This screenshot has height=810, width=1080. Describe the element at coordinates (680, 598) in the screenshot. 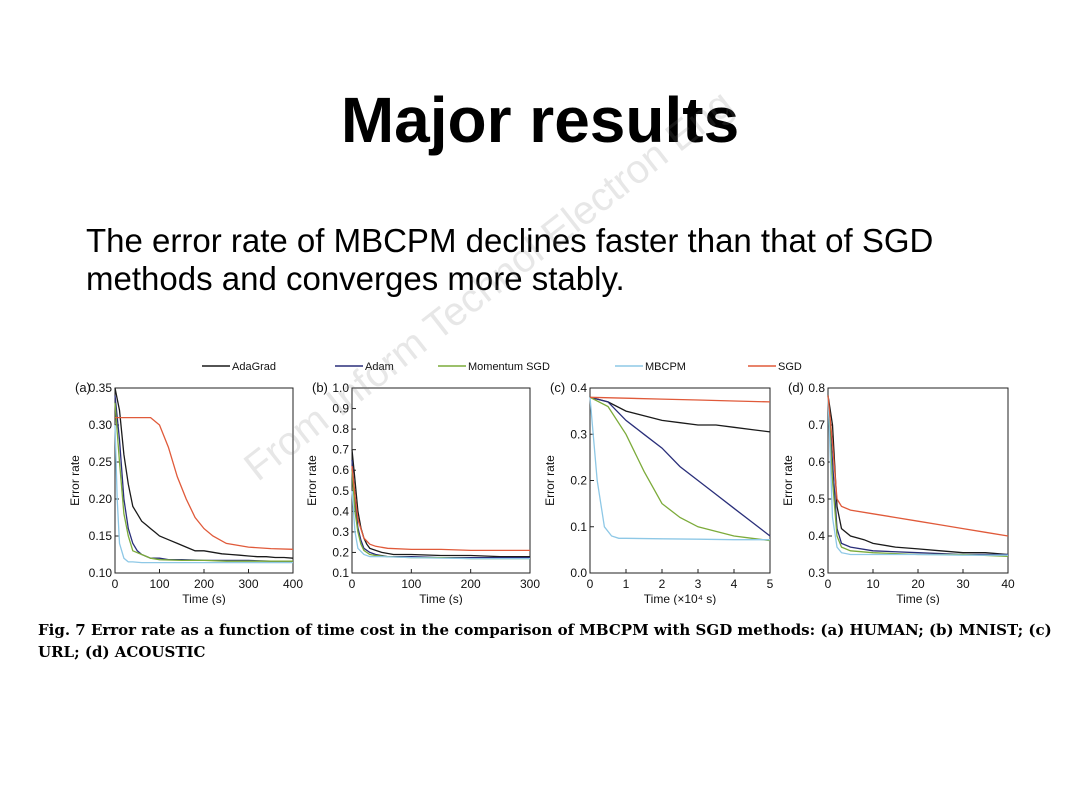

I see `x-axis-label: Time (×10⁴ s)` at that location.